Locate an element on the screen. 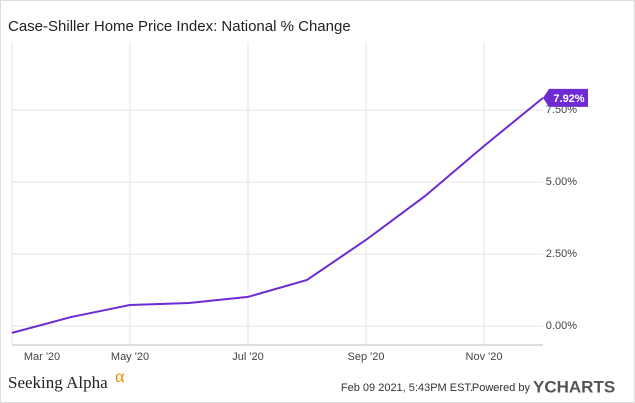  source: Seeking Alpha is located at coordinates (58, 382).